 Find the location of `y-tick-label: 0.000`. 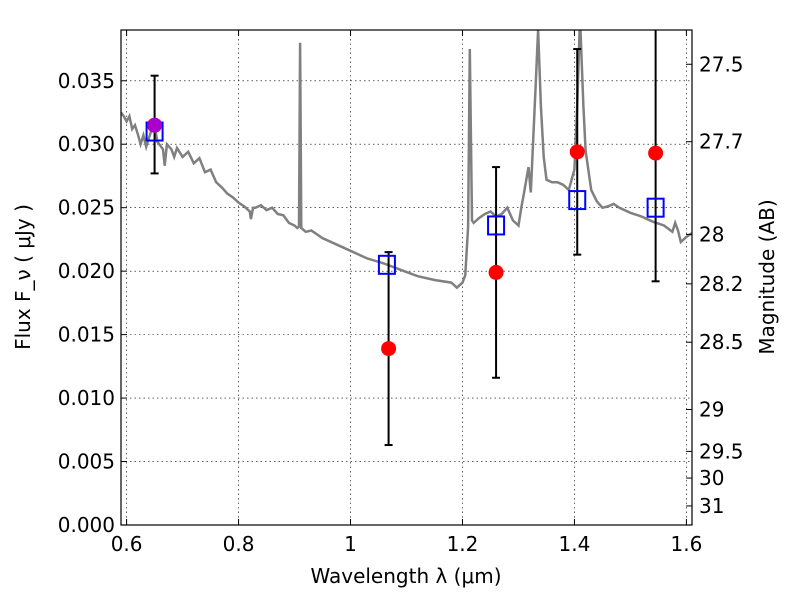

y-tick-label: 0.000 is located at coordinates (86, 525).